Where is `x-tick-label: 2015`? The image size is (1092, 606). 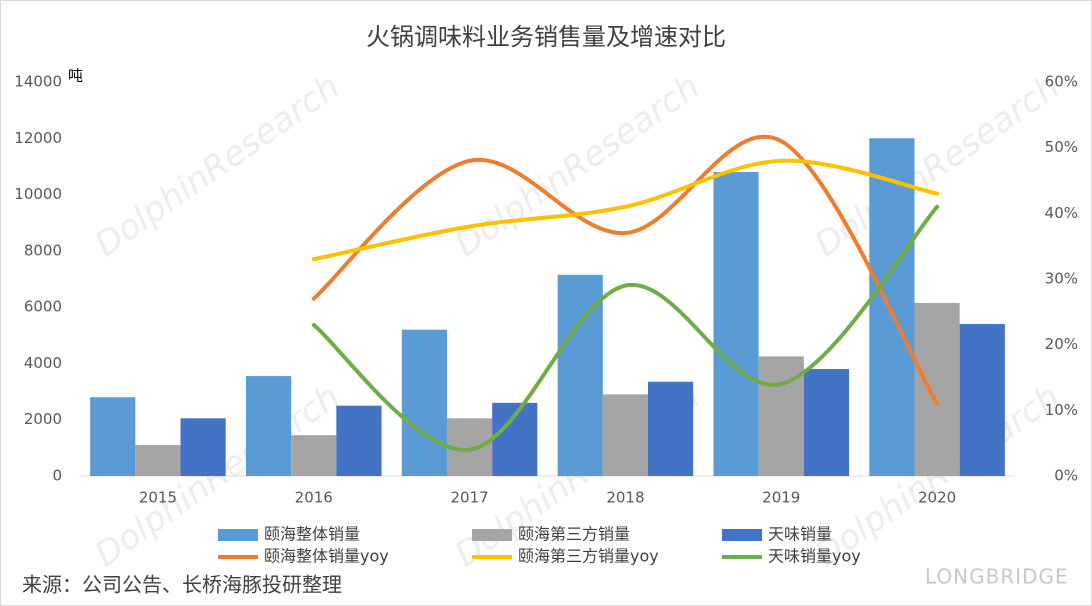 x-tick-label: 2015 is located at coordinates (158, 498).